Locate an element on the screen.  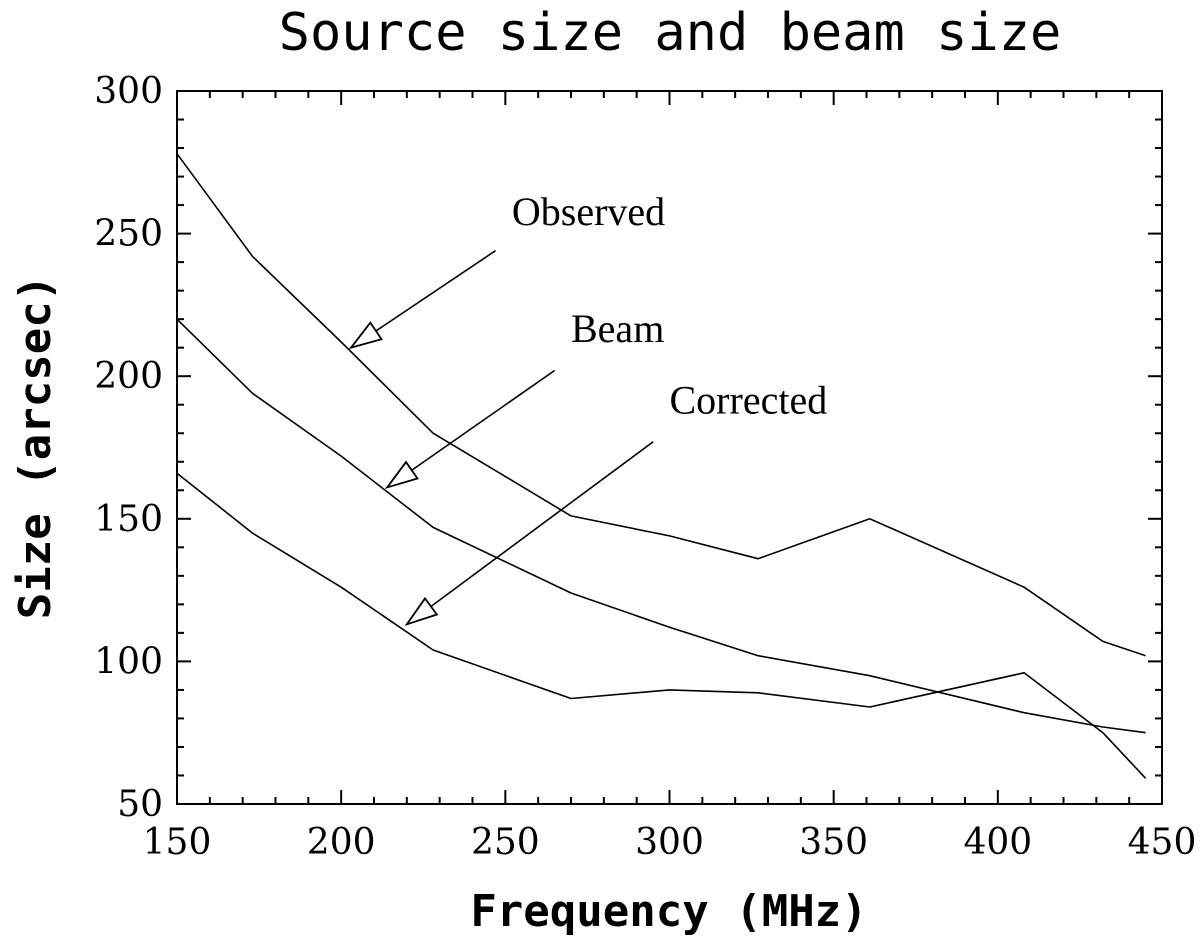
x-tick-label: 350 is located at coordinates (833, 842).